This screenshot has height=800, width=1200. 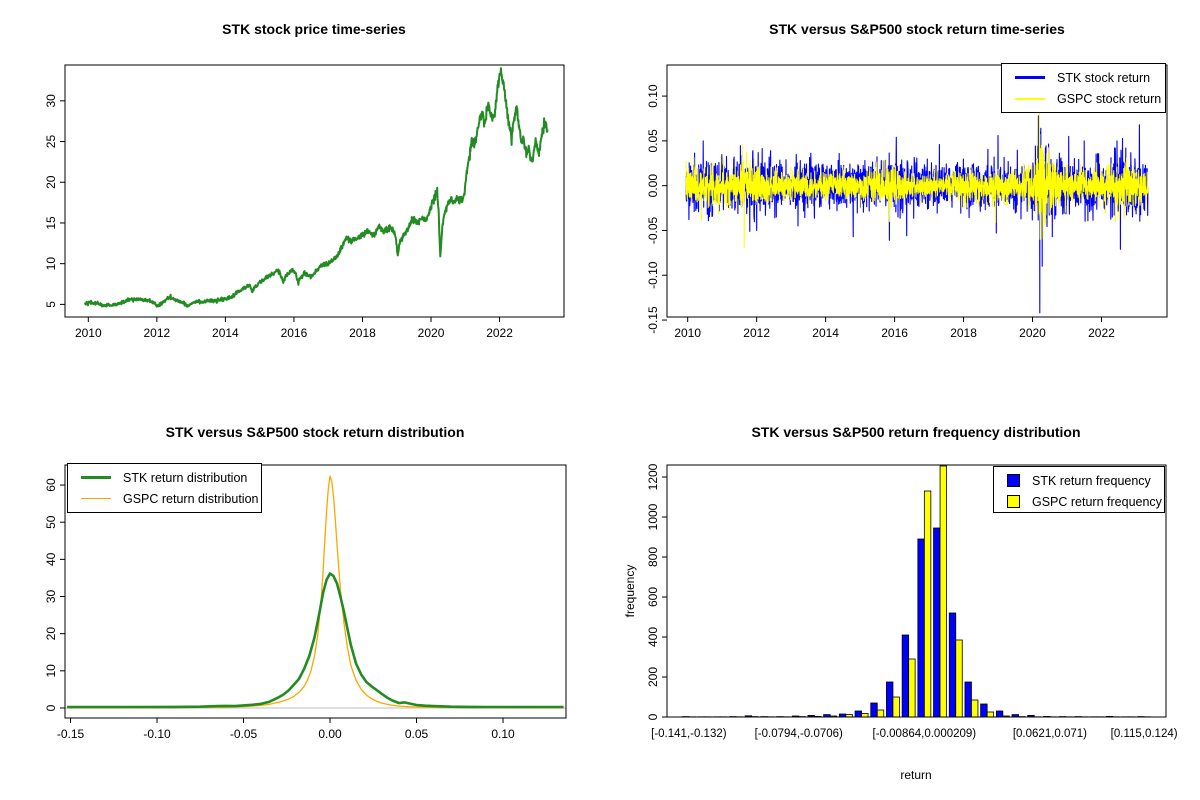 What do you see at coordinates (653, 557) in the screenshot?
I see `y-tick-label-histogram: 800` at bounding box center [653, 557].